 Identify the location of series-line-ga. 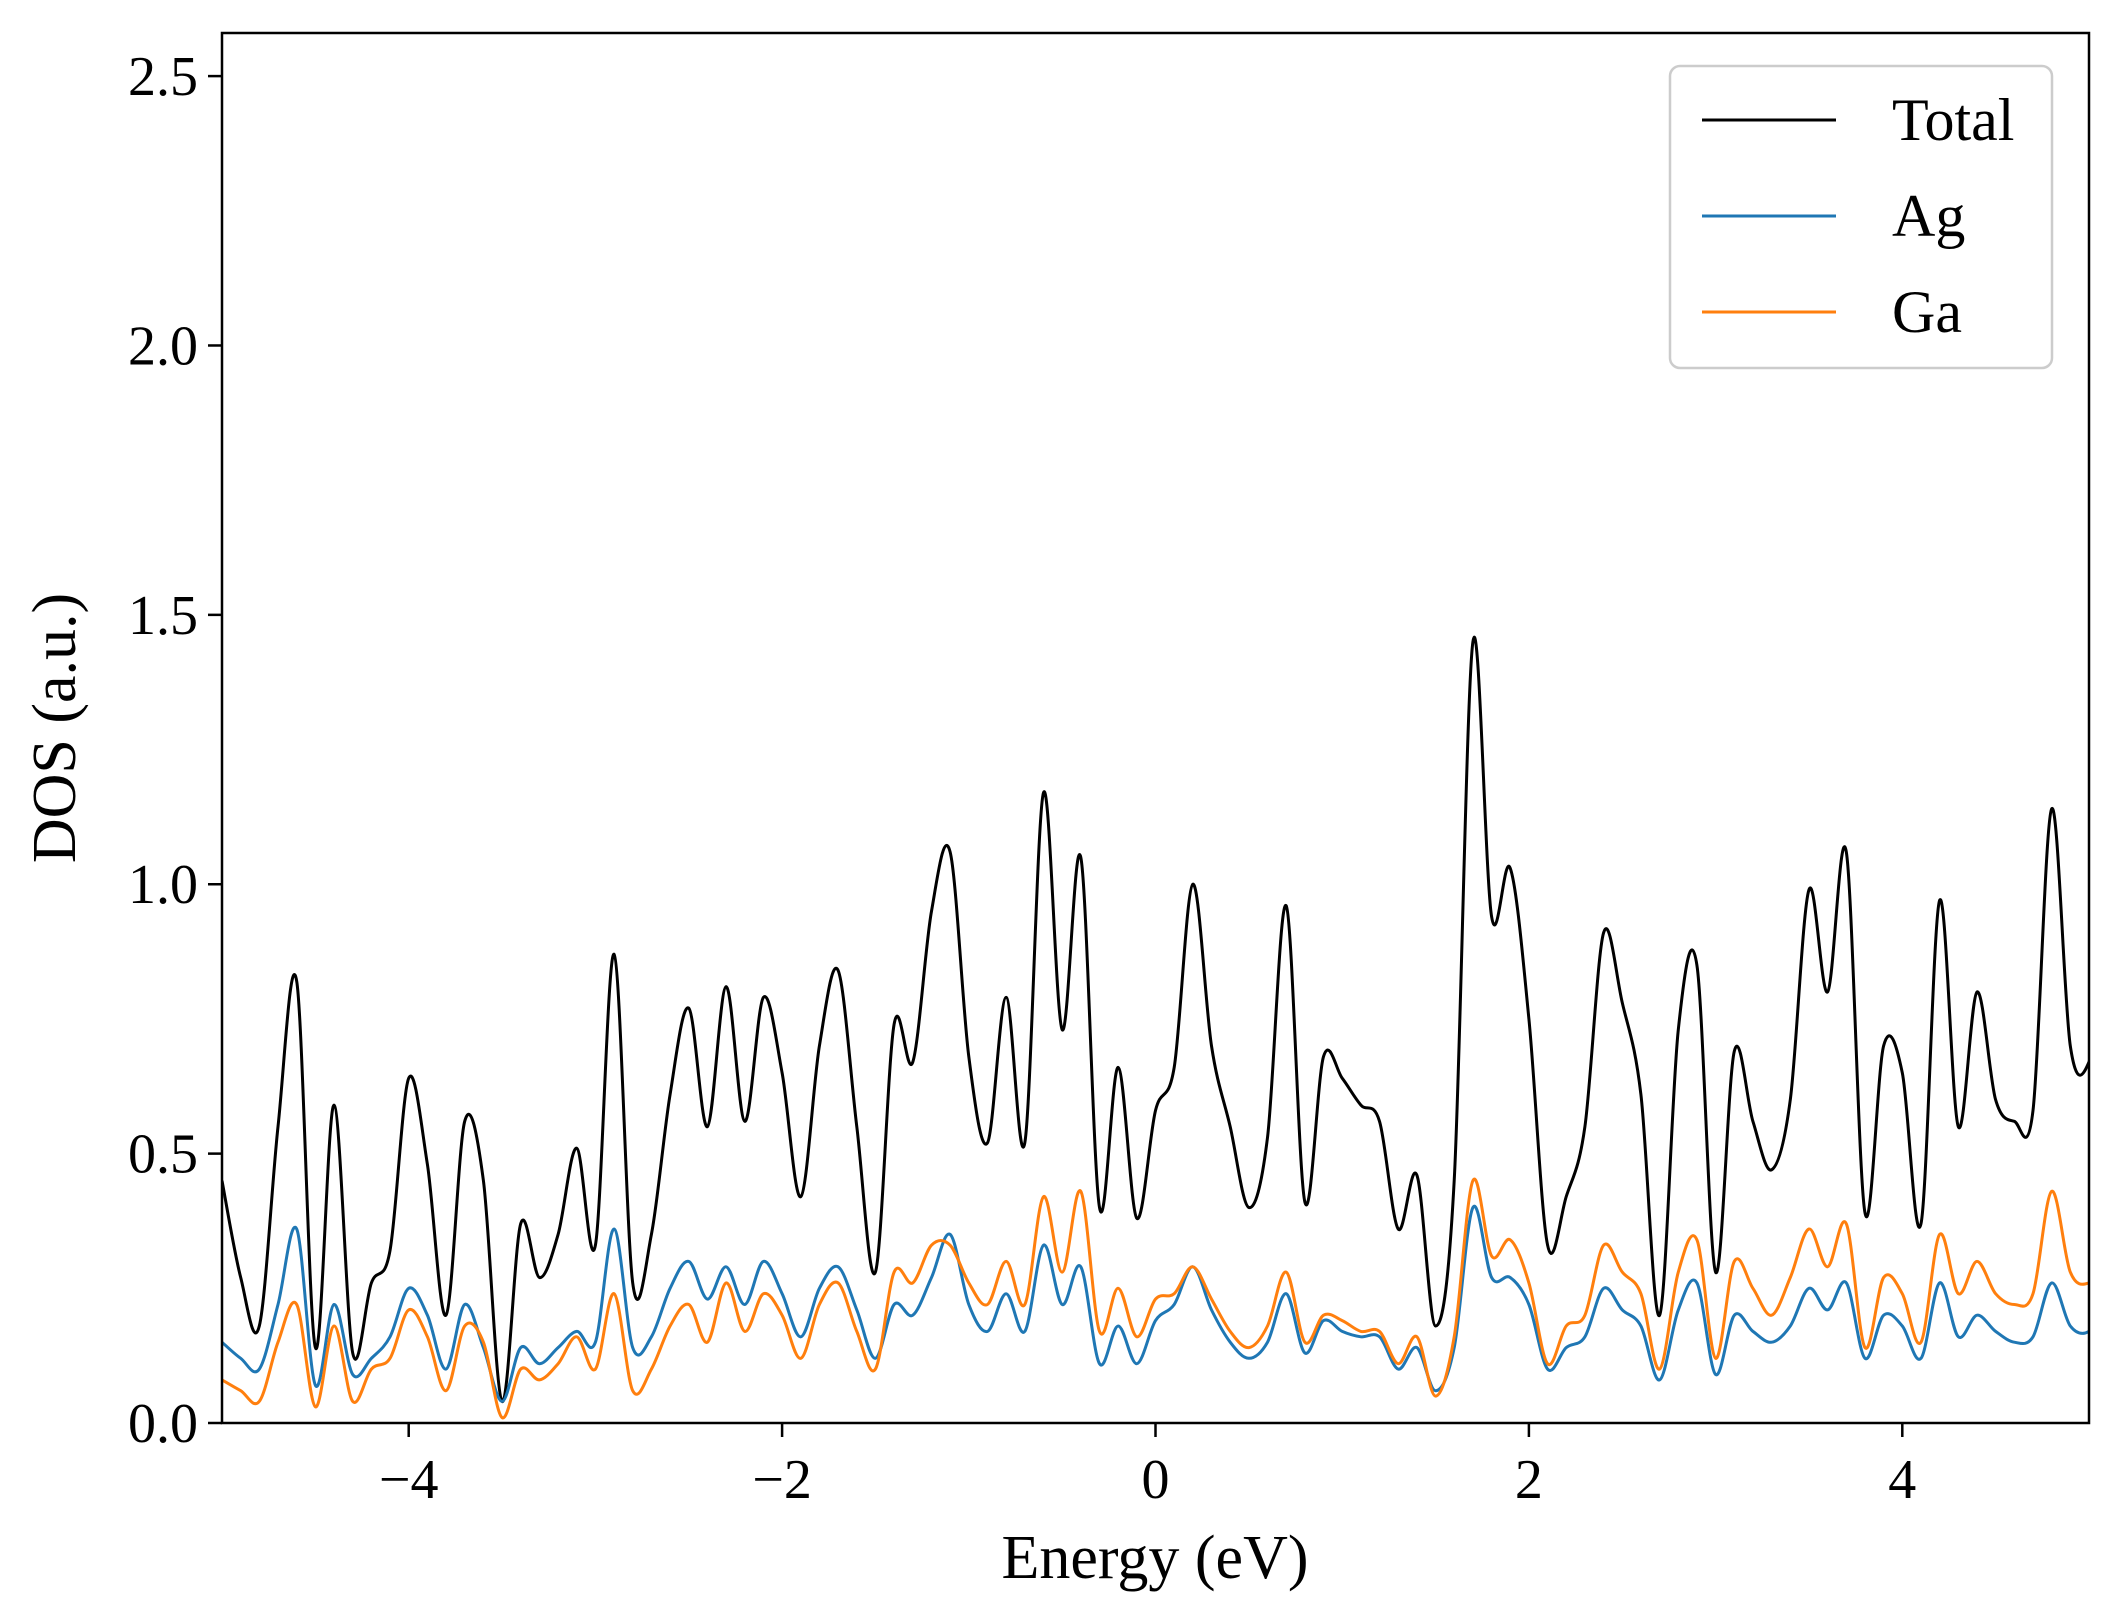
(1155, 1298).